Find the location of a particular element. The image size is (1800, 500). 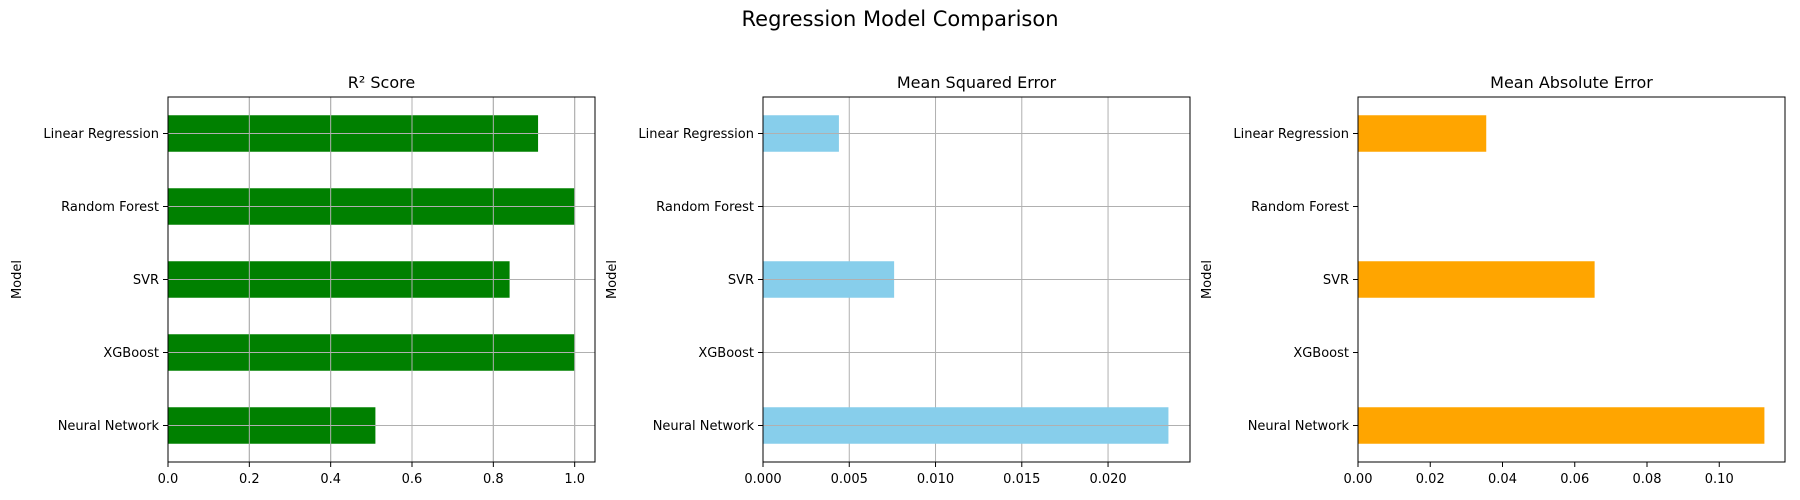

x-tick-label: 0.020 is located at coordinates (1107, 479).